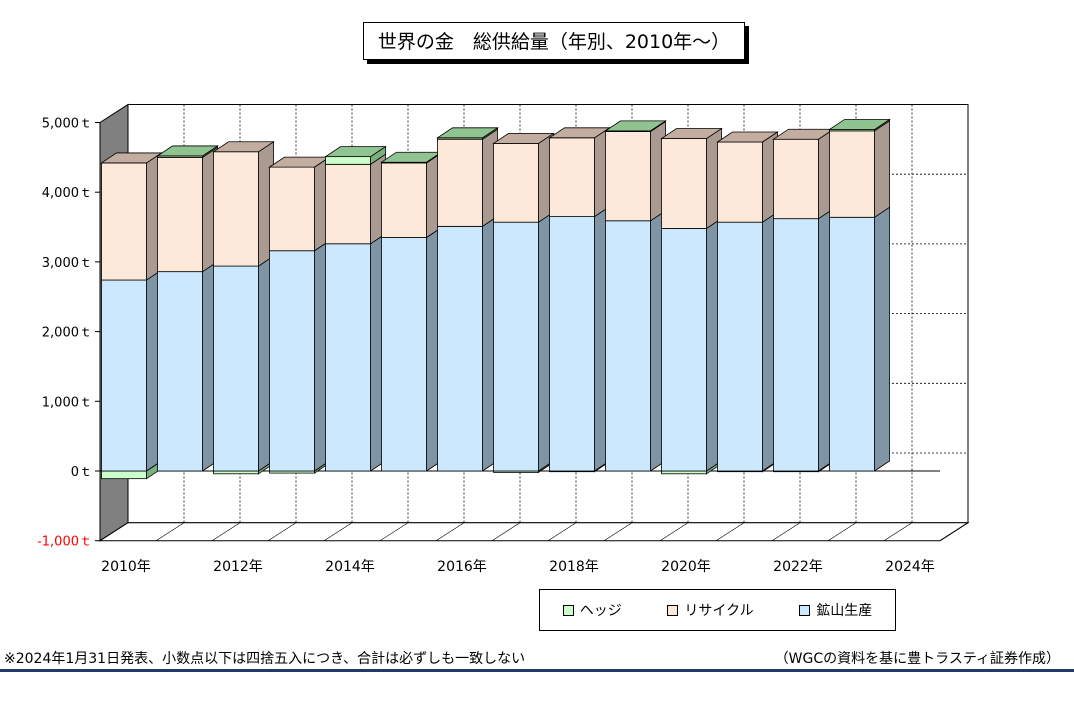 This screenshot has width=1074, height=707. I want to click on x-tick-label-10: 2020年, so click(686, 567).